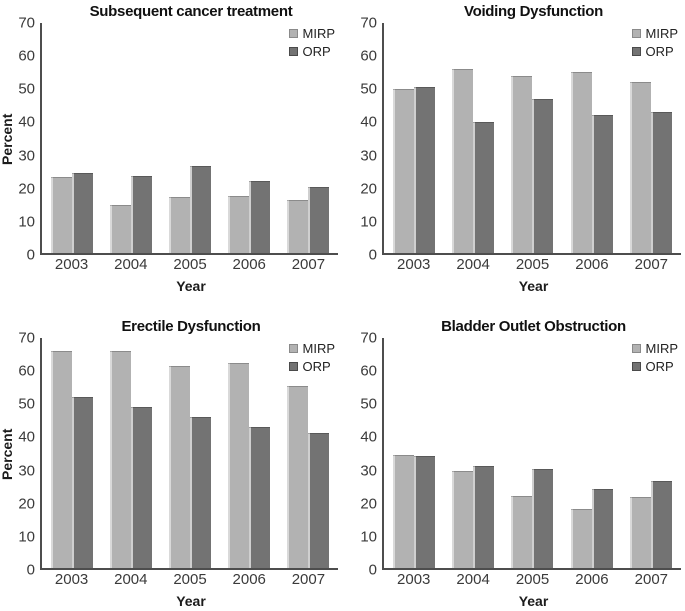  I want to click on x-axis-label: Year, so click(191, 286).